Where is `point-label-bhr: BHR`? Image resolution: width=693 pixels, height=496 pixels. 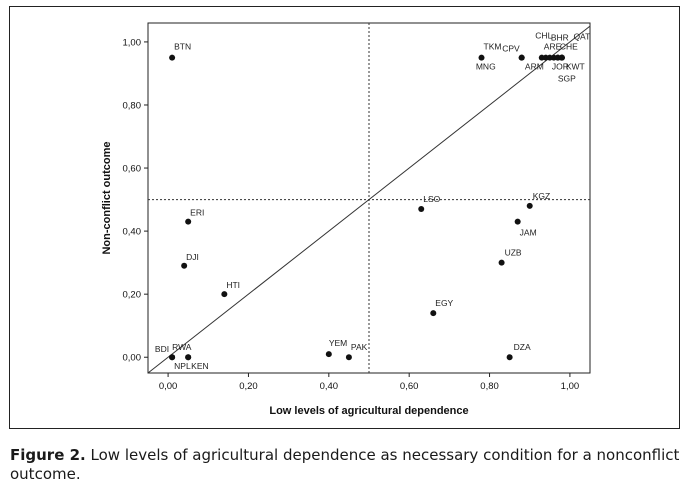 point-label-bhr: BHR is located at coordinates (560, 38).